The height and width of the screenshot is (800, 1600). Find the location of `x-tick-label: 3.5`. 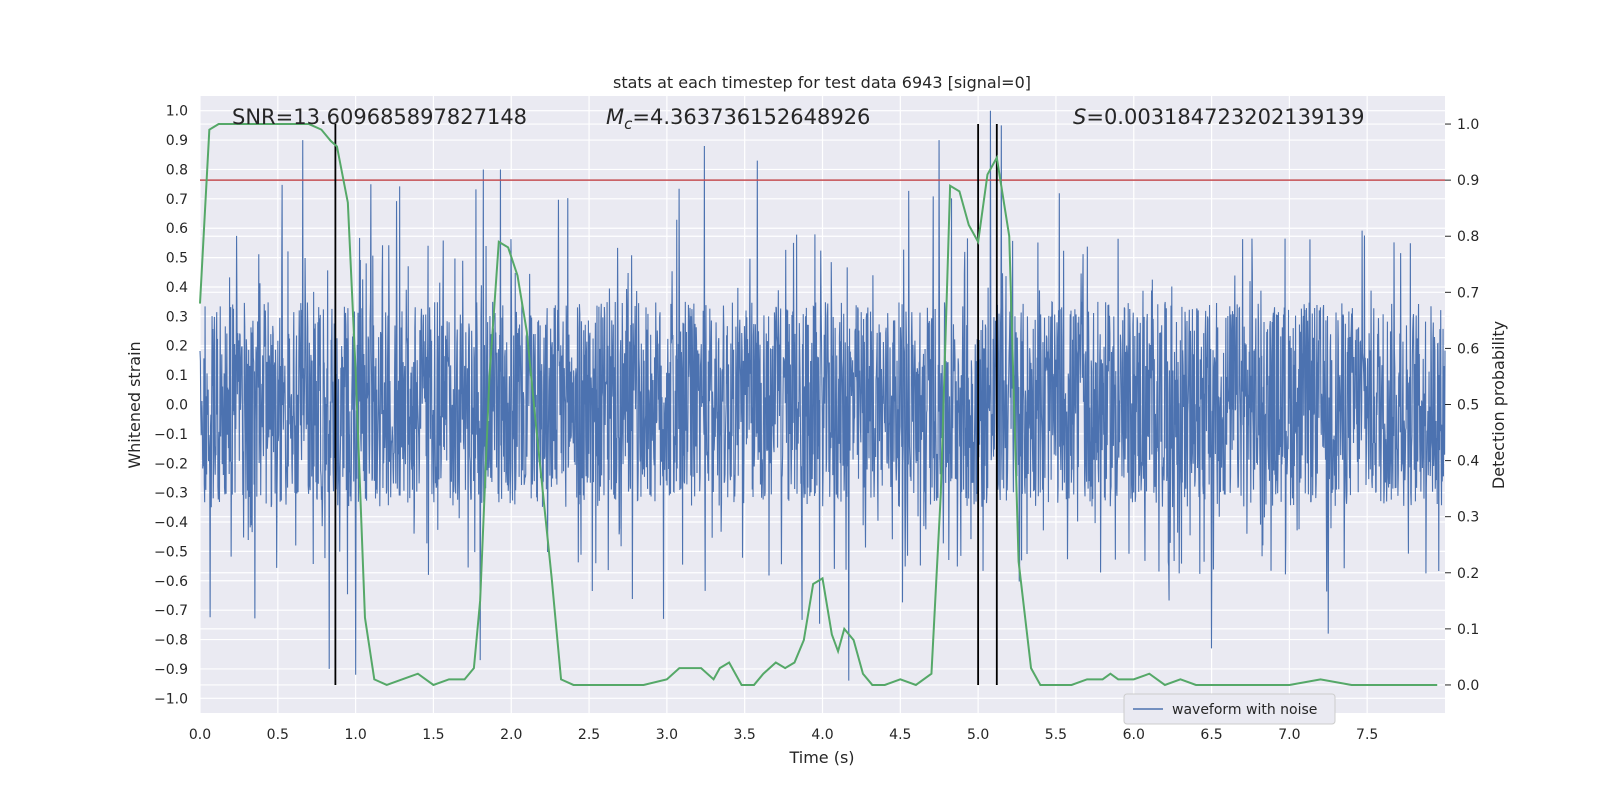

x-tick-label: 3.5 is located at coordinates (745, 735).